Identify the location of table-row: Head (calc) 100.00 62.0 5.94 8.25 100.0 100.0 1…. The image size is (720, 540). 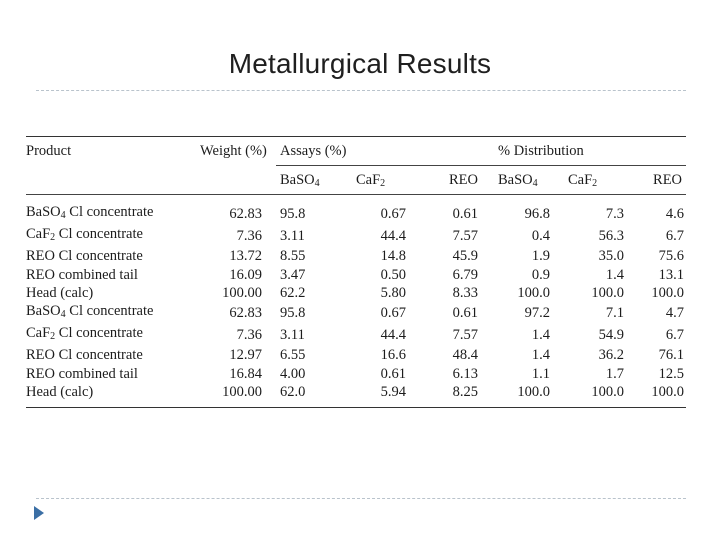
(356, 392).